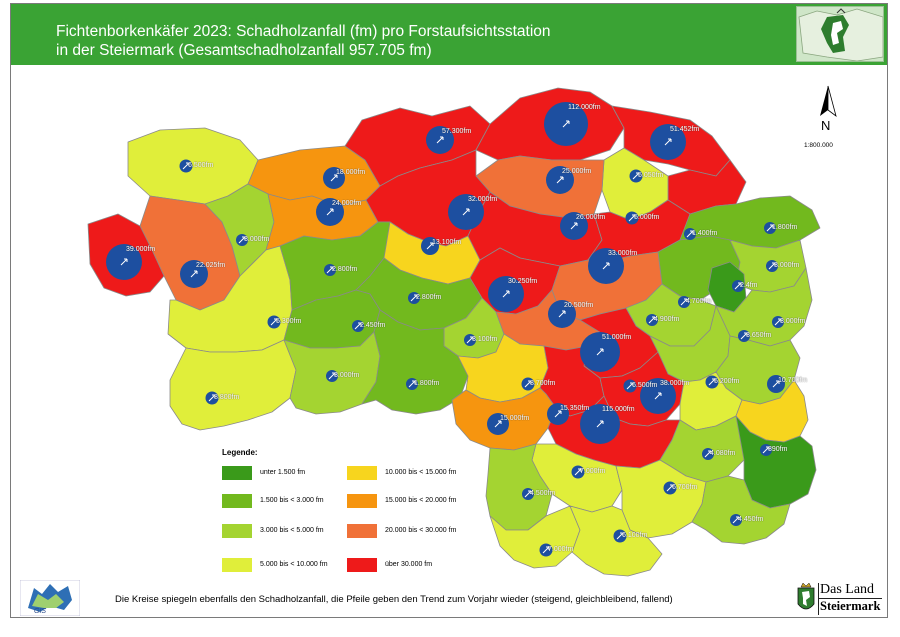  I want to click on legend-label: 5.000 bis < 10.000 fm, so click(294, 564).